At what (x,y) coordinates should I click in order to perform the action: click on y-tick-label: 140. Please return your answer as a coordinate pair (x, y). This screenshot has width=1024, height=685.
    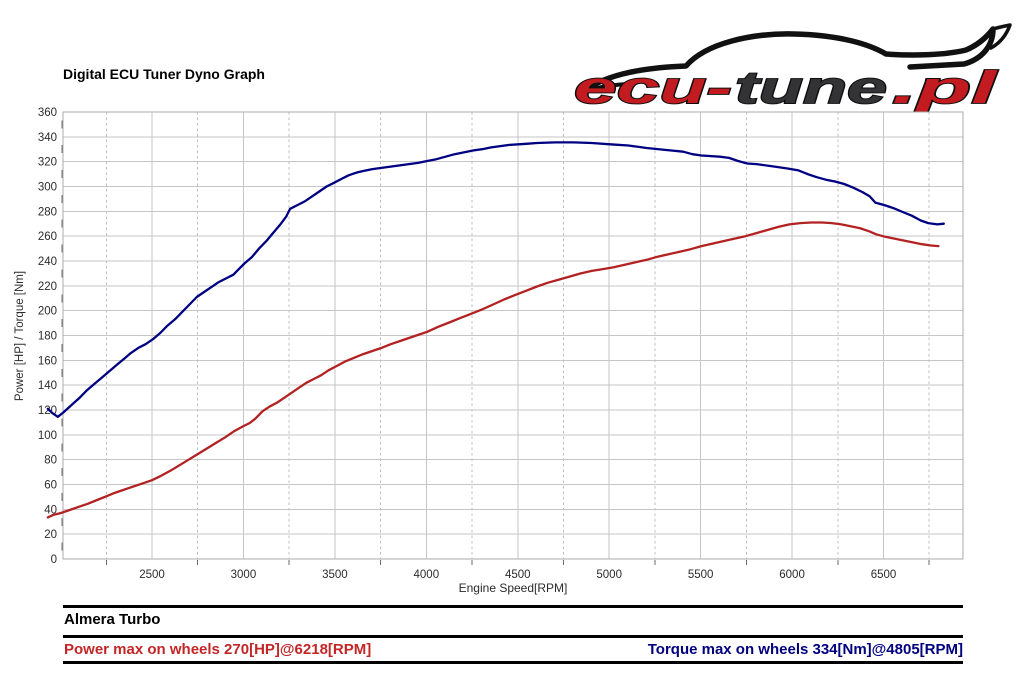
    Looking at the image, I should click on (47, 386).